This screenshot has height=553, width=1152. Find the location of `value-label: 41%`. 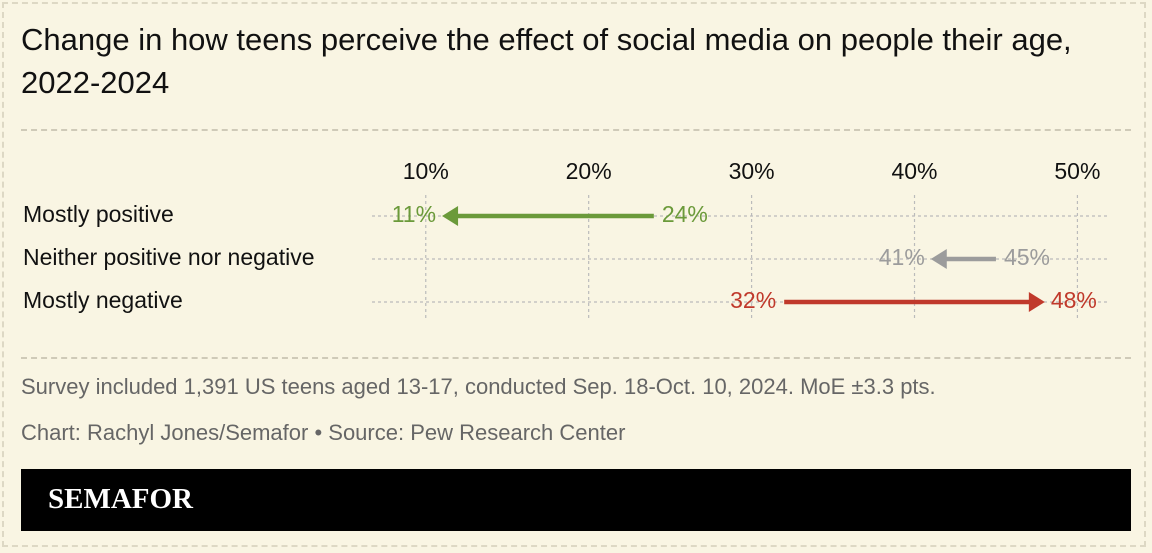

value-label: 41% is located at coordinates (902, 257).